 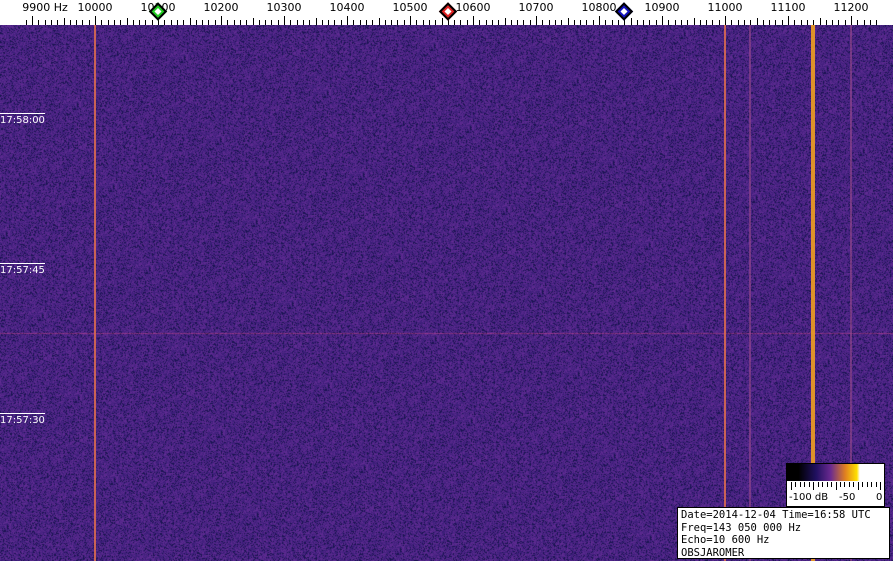 I want to click on info-echo: Echo=10 600 Hz, so click(x=725, y=540).